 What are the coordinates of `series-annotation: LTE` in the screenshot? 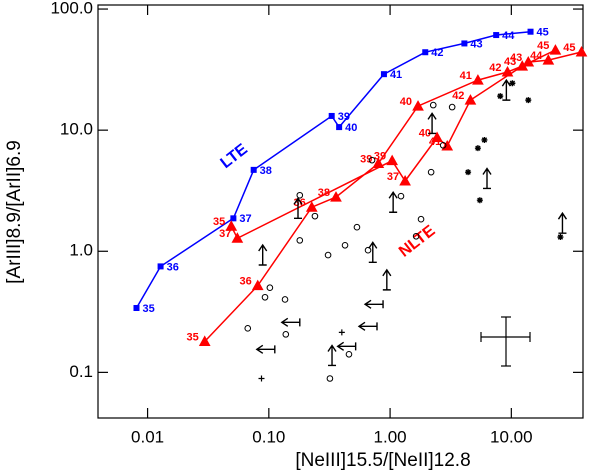 It's located at (235, 156).